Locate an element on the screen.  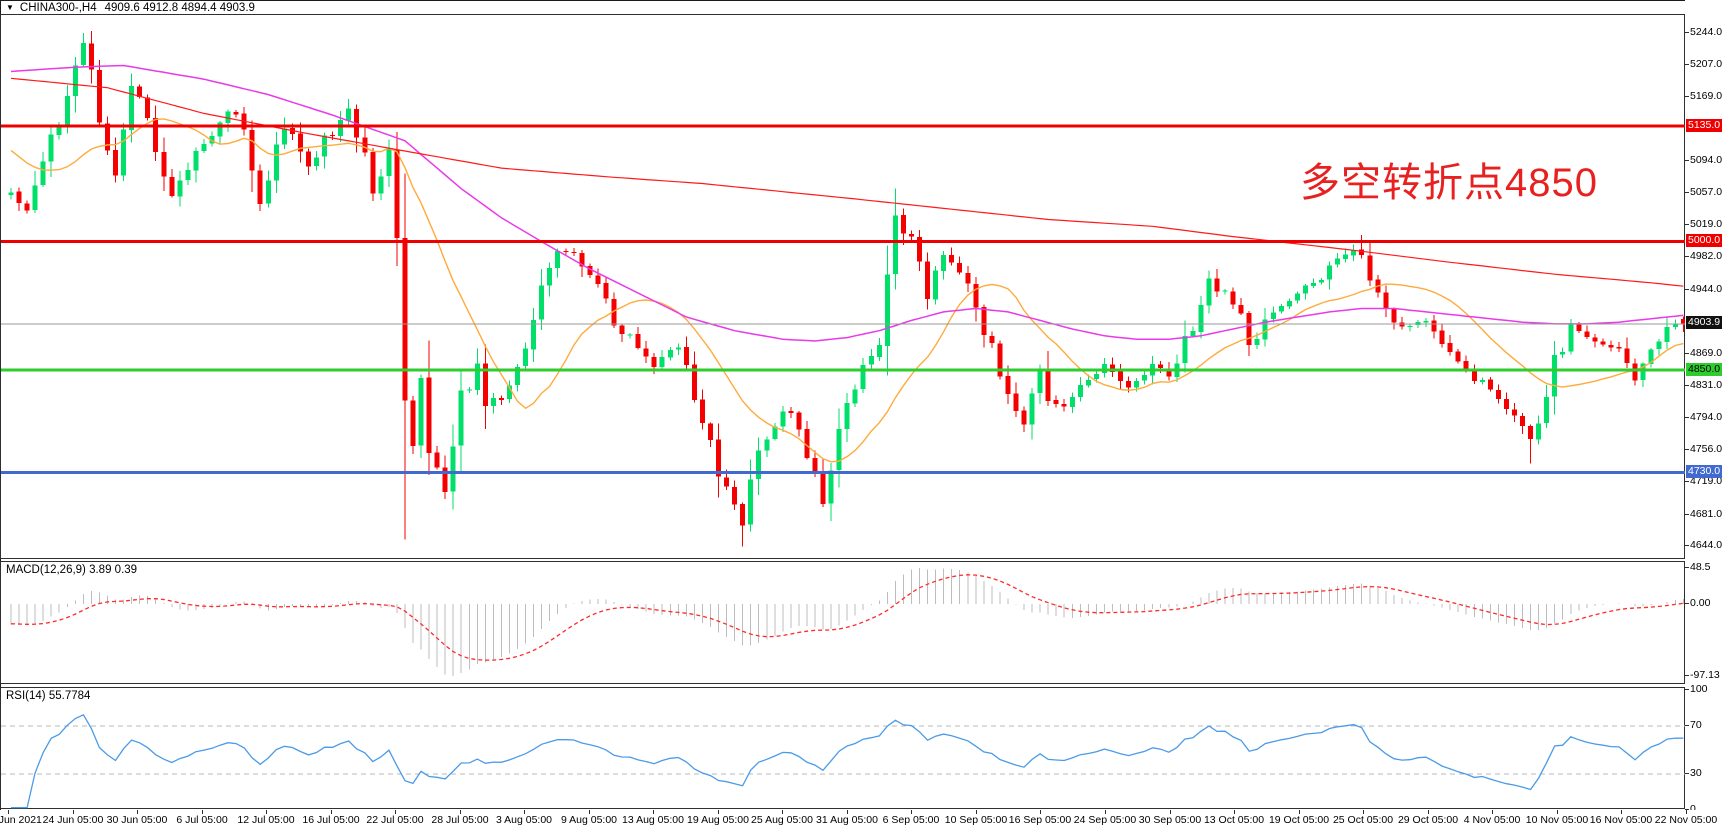
time-tick-label: 16 Sep 05:00 is located at coordinates (1040, 820).